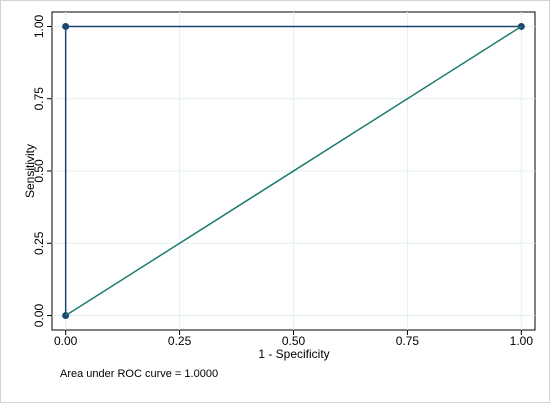  What do you see at coordinates (139, 374) in the screenshot?
I see `note: Area under ROC curve = 1.0000` at bounding box center [139, 374].